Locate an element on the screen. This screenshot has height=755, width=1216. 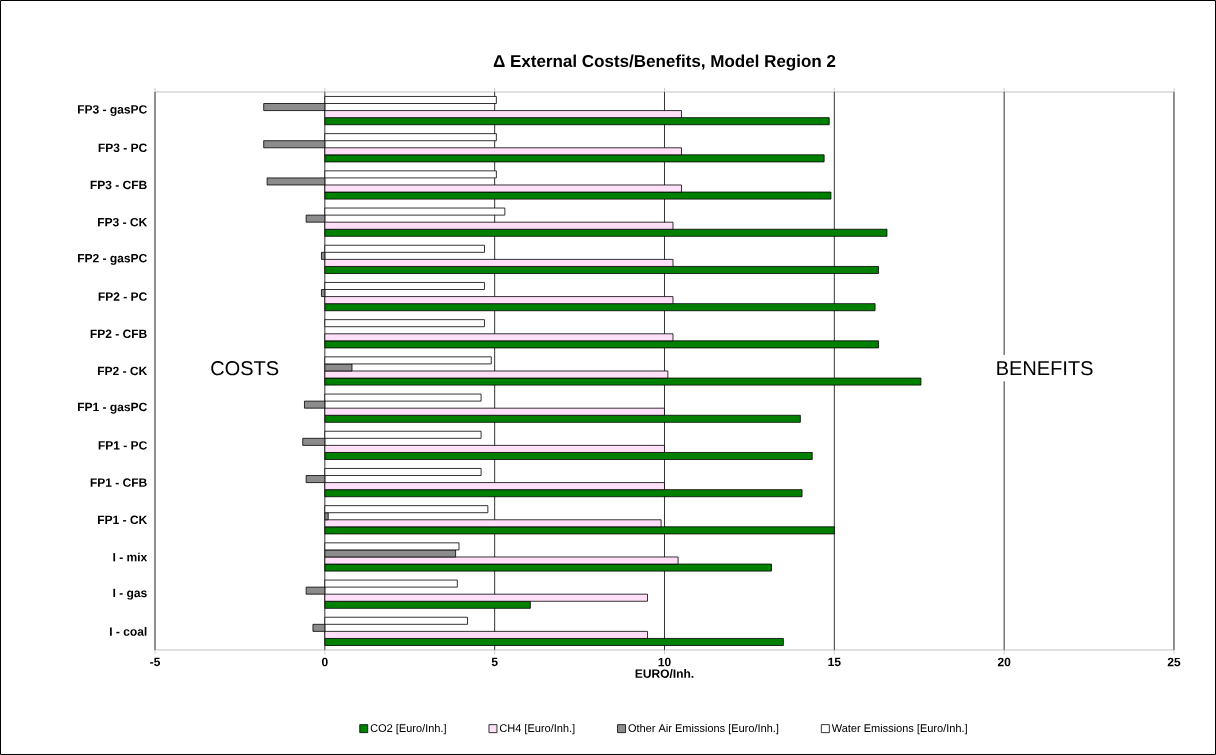
y-tick-label: FP3 - gasPC is located at coordinates (112, 111).